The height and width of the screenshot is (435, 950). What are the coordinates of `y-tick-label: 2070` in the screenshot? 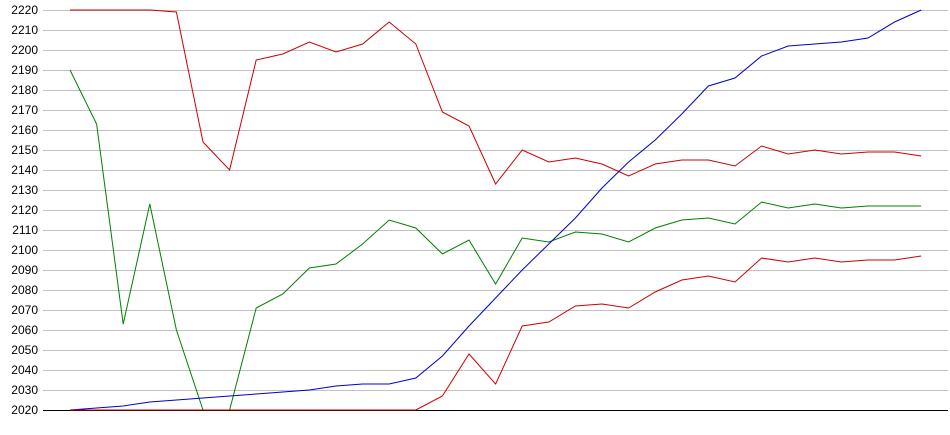 It's located at (24, 310).